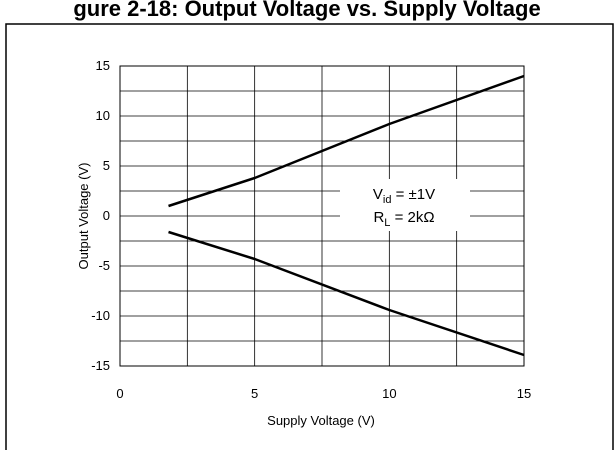  Describe the element at coordinates (100, 365) in the screenshot. I see `y-tick-label: -15` at that location.